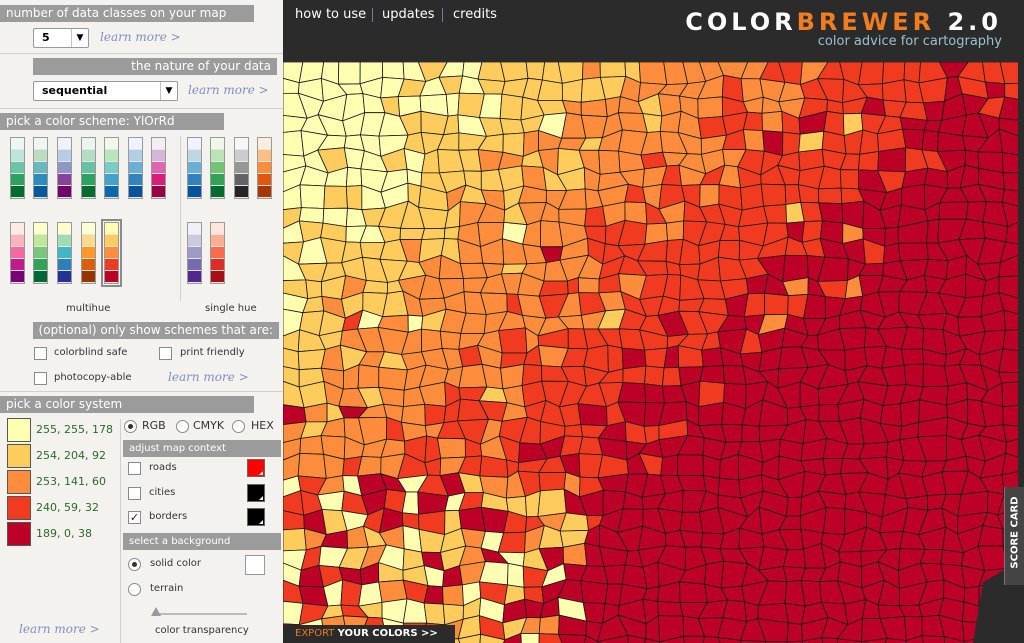  Describe the element at coordinates (256, 468) in the screenshot. I see `roads-color-picker` at that location.